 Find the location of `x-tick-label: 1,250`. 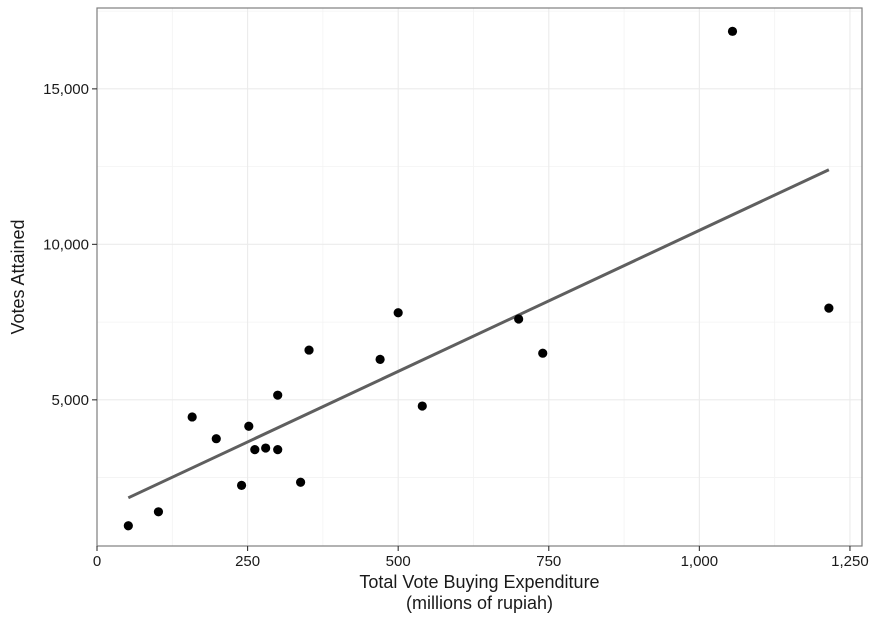

x-tick-label: 1,250 is located at coordinates (850, 561).